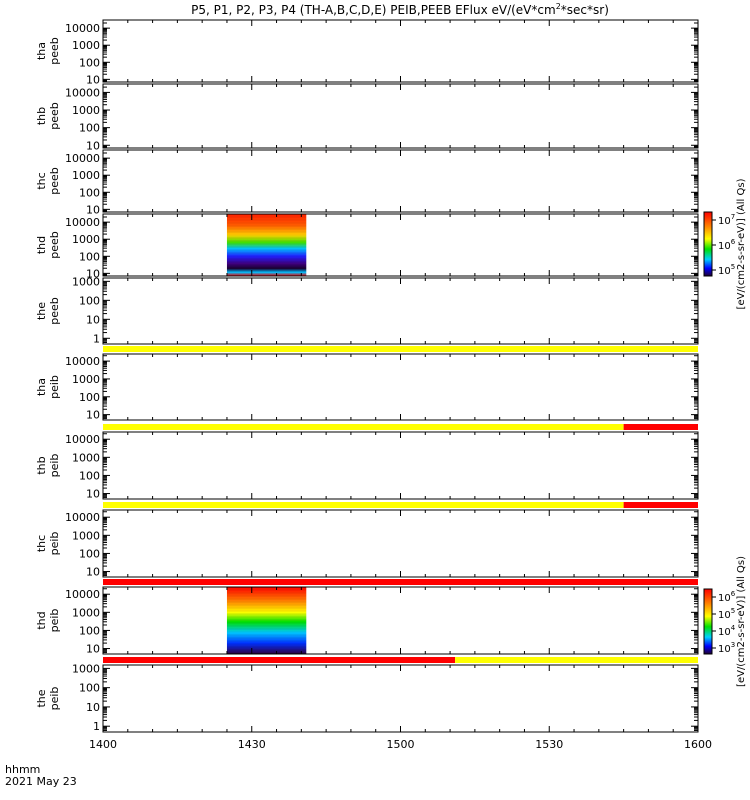 Image resolution: width=750 pixels, height=800 pixels. What do you see at coordinates (698, 744) in the screenshot?
I see `x-tick-label: 1600` at bounding box center [698, 744].